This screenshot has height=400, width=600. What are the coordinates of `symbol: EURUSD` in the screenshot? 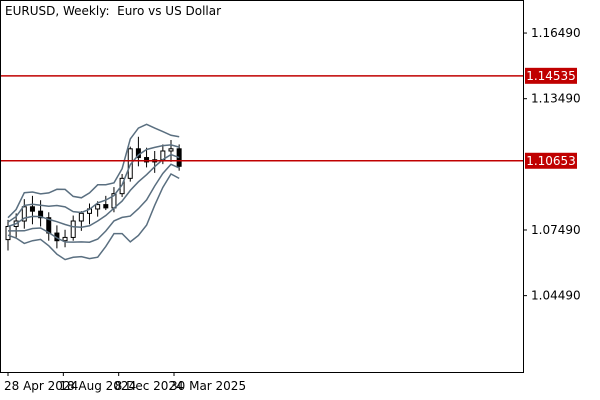 It's located at (30, 11).